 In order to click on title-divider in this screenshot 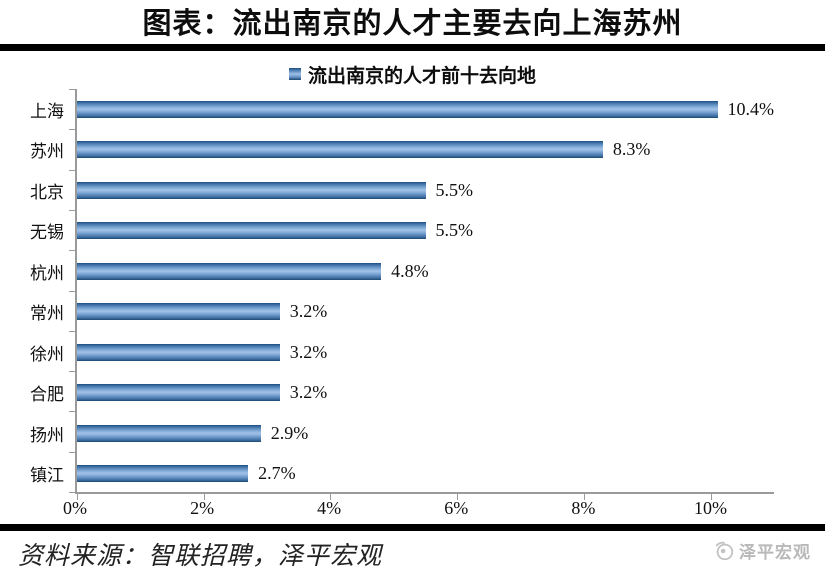, I will do `click(412, 47)`.